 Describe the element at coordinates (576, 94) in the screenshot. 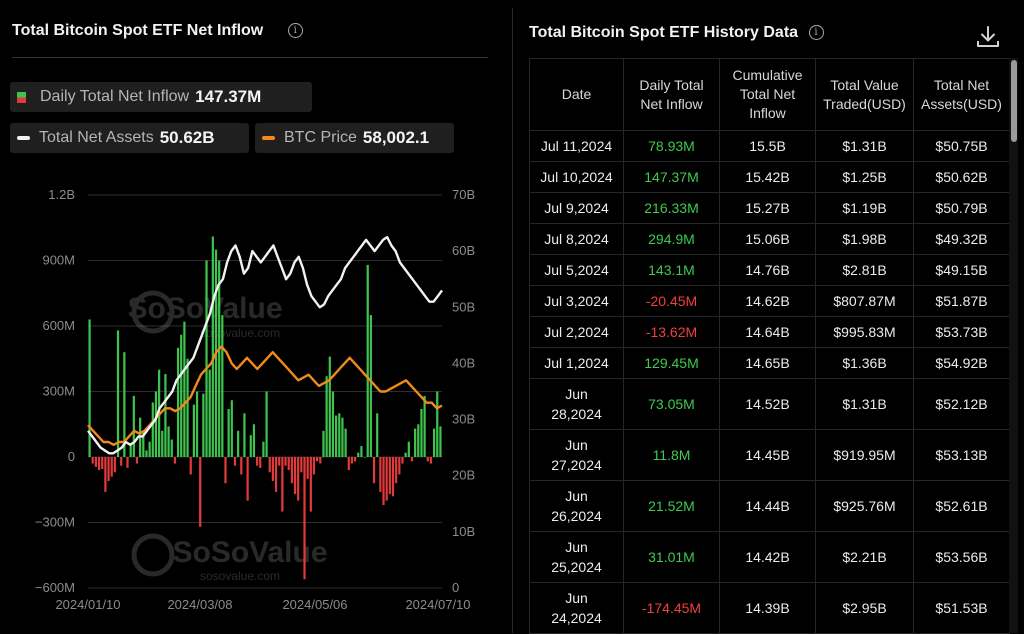

I see `col-header-date: Date` at that location.